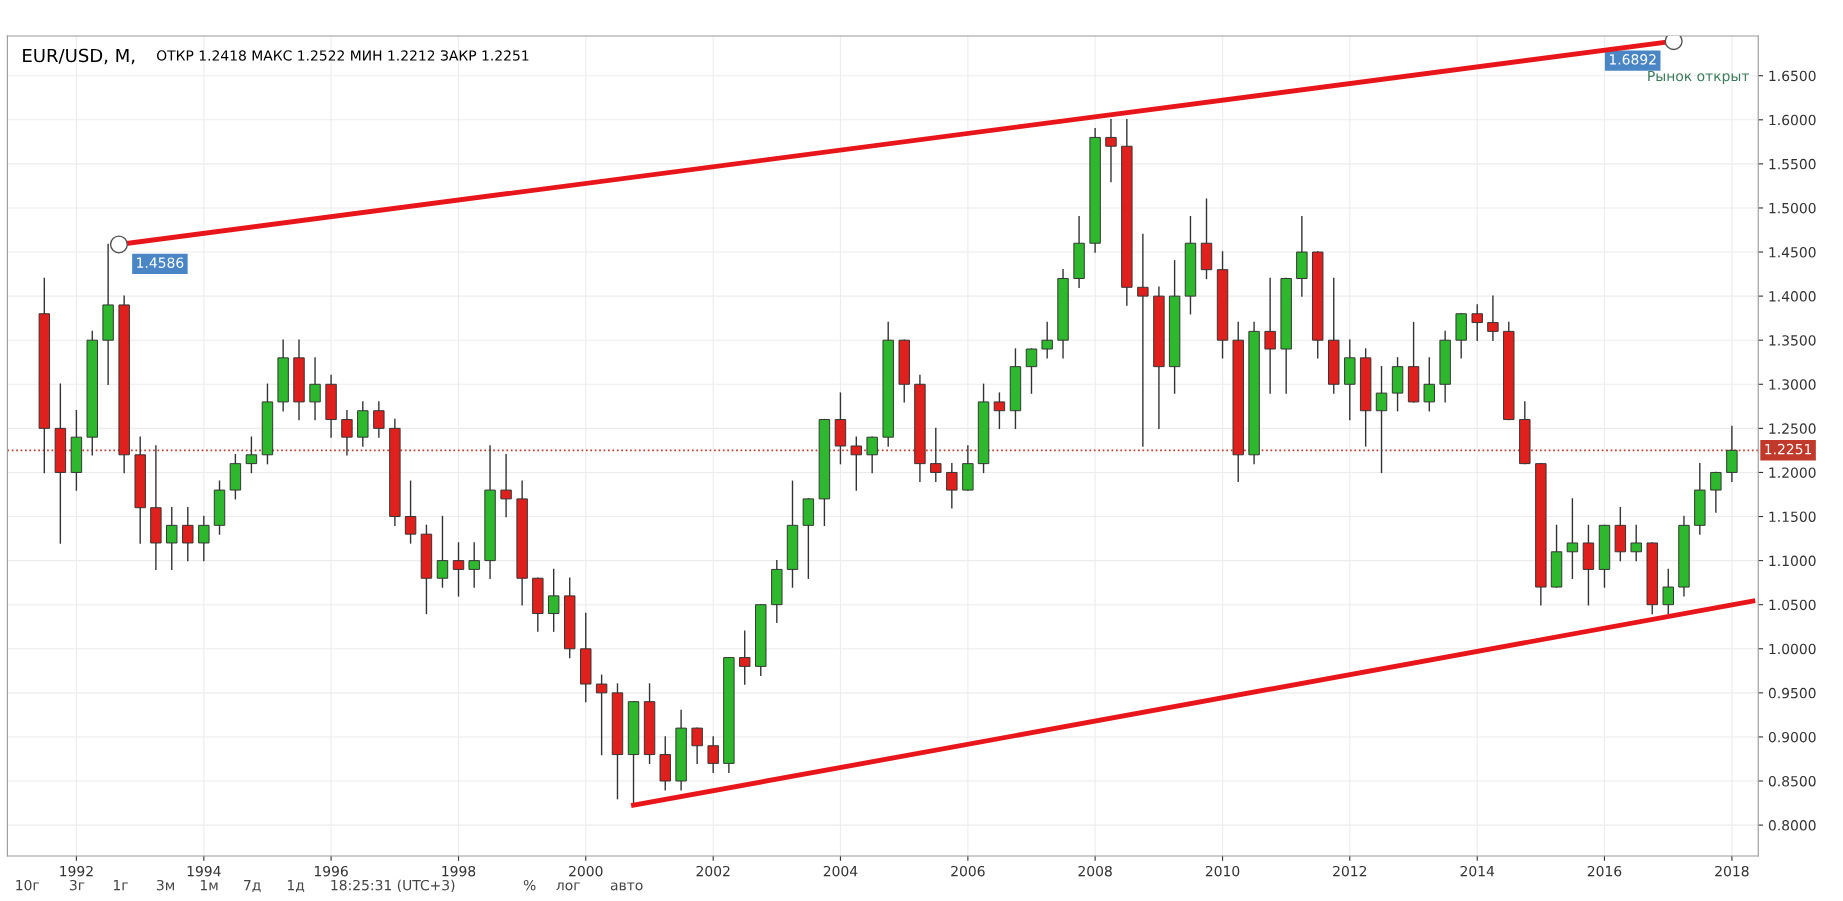  What do you see at coordinates (1604, 871) in the screenshot?
I see `x-tick-label: 2016` at bounding box center [1604, 871].